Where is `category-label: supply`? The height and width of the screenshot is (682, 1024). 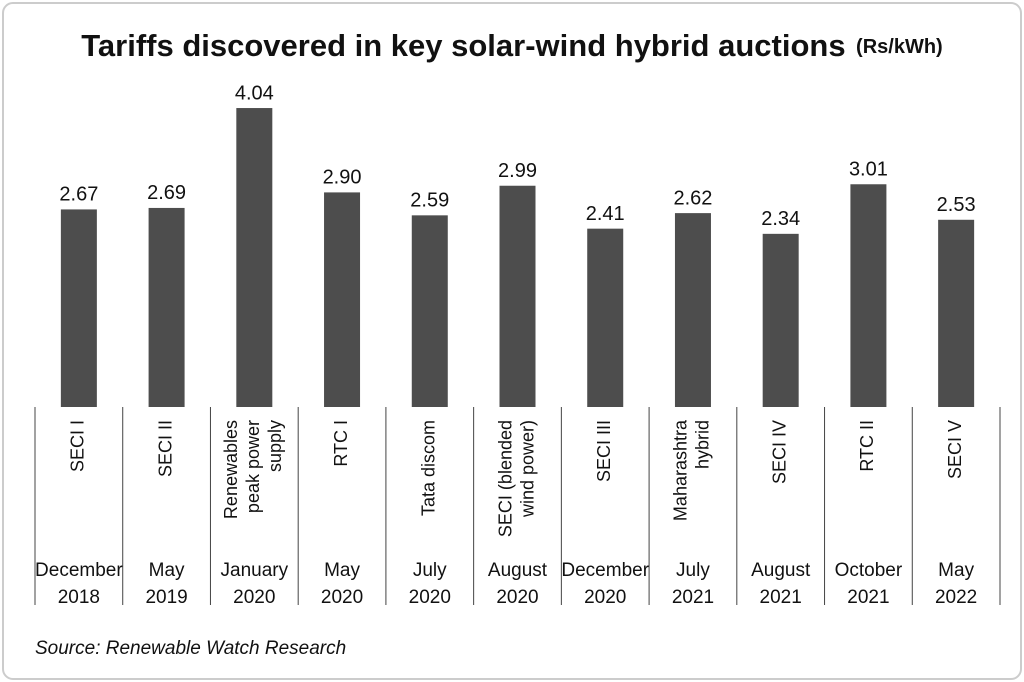
category-label: supply is located at coordinates (275, 446).